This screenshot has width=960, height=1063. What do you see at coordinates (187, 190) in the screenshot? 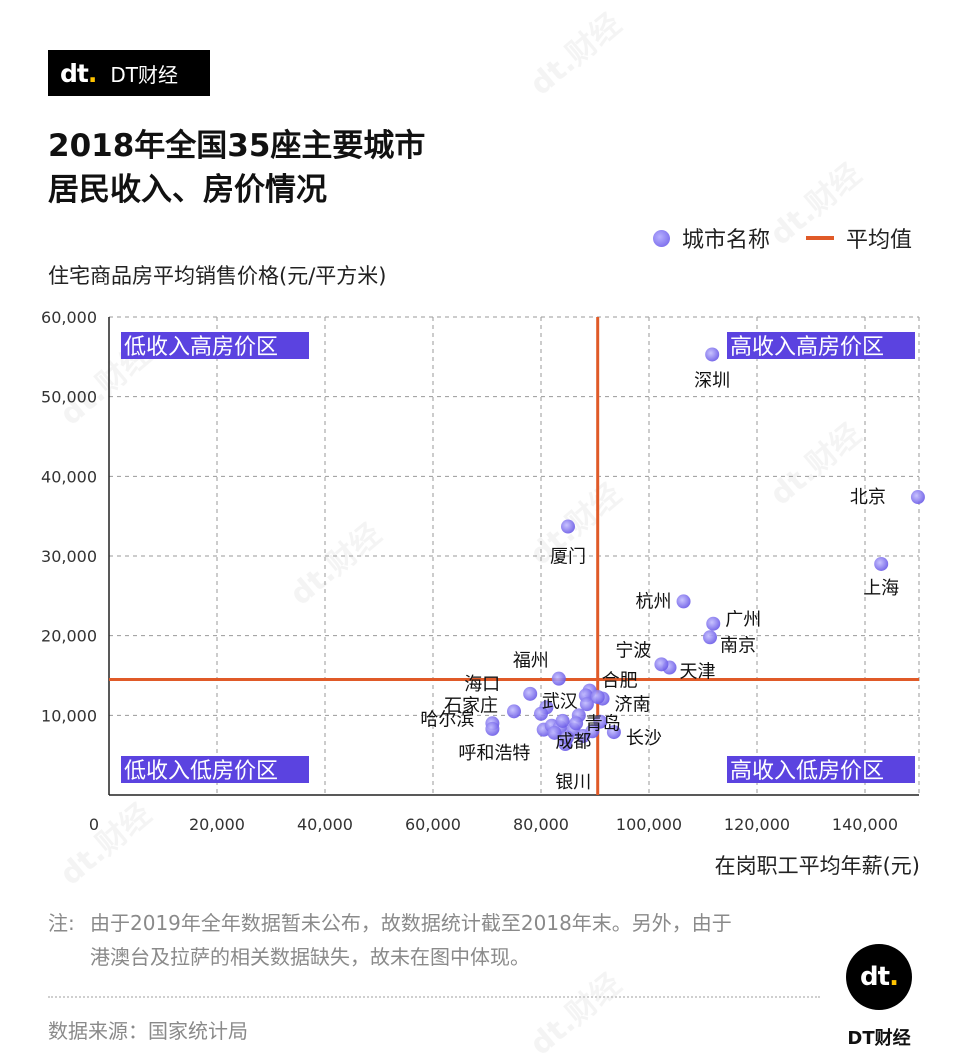
I see `chart-title-line-2: 居民收入、房价情况` at bounding box center [187, 190].